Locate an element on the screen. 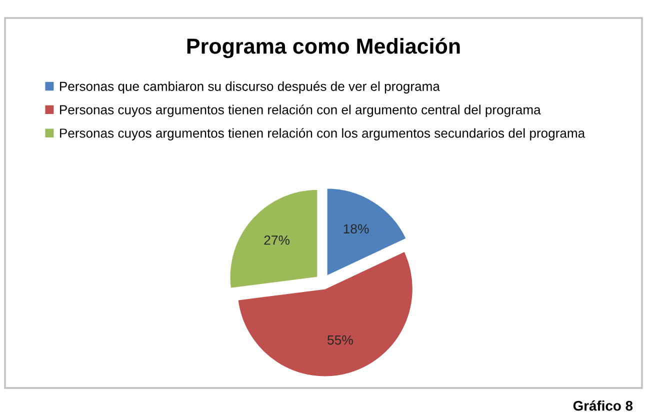  chart-title: Programa como Mediación is located at coordinates (323, 48).